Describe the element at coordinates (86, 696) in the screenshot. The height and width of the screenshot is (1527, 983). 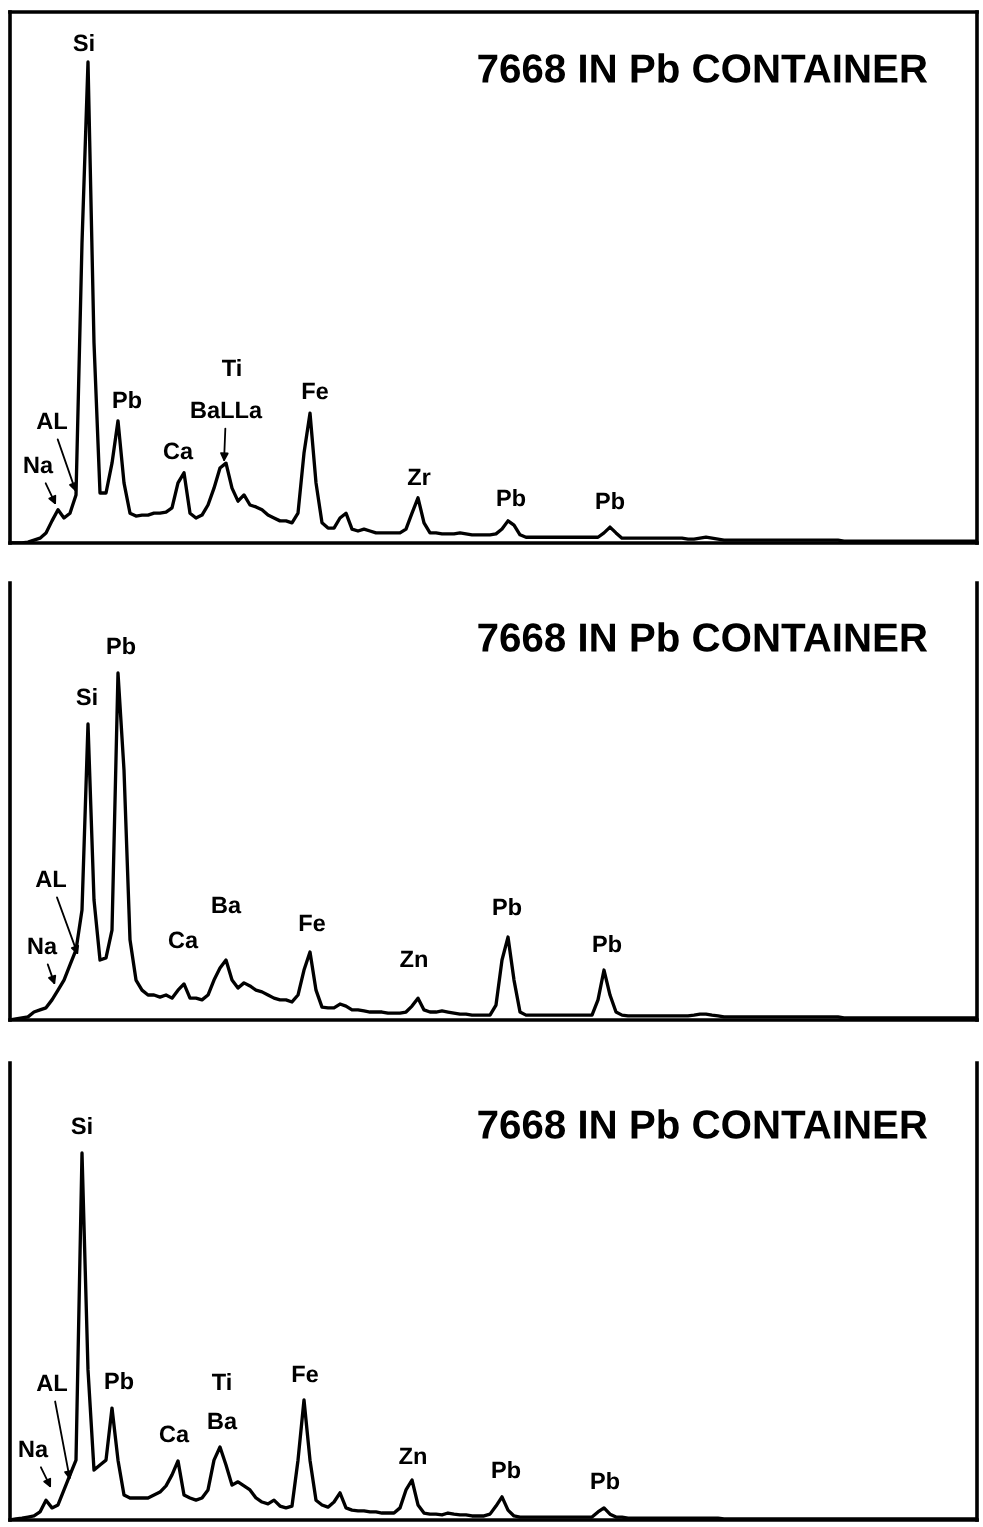
I see `annotation: Si` at that location.